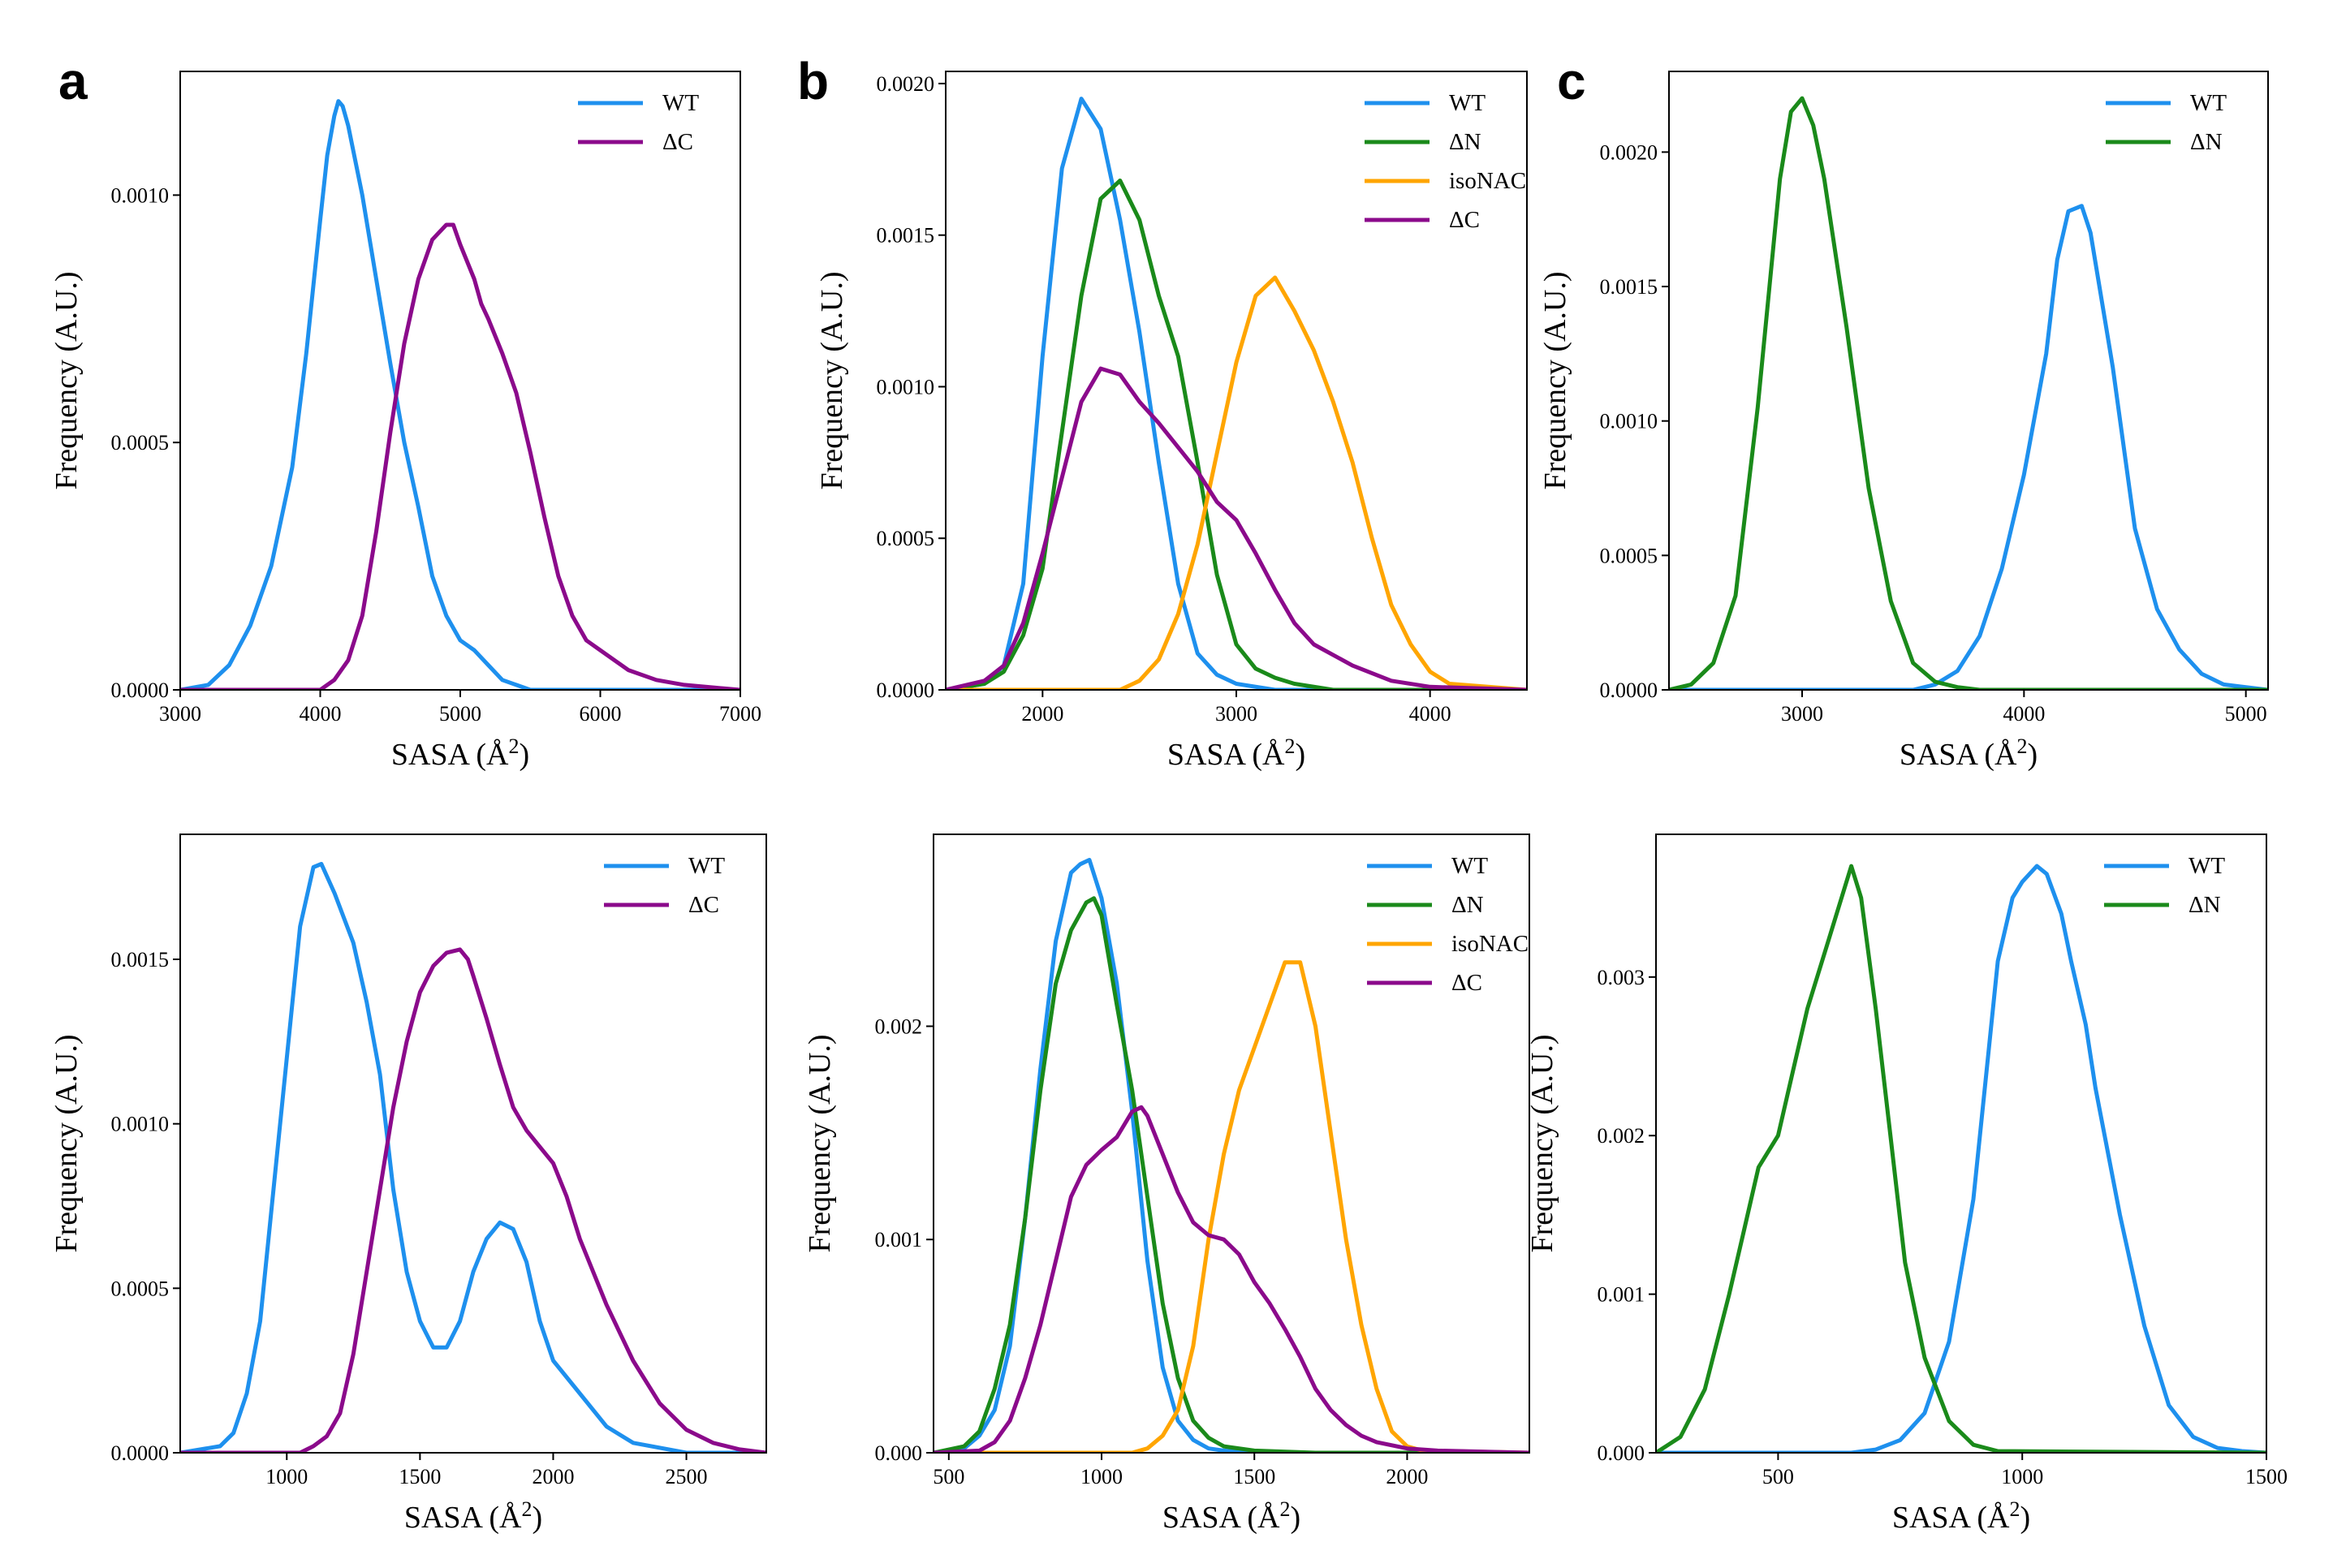 Image resolution: width=2333 pixels, height=1568 pixels. Describe the element at coordinates (1236, 528) in the screenshot. I see `series-line-b-top-dC` at that location.